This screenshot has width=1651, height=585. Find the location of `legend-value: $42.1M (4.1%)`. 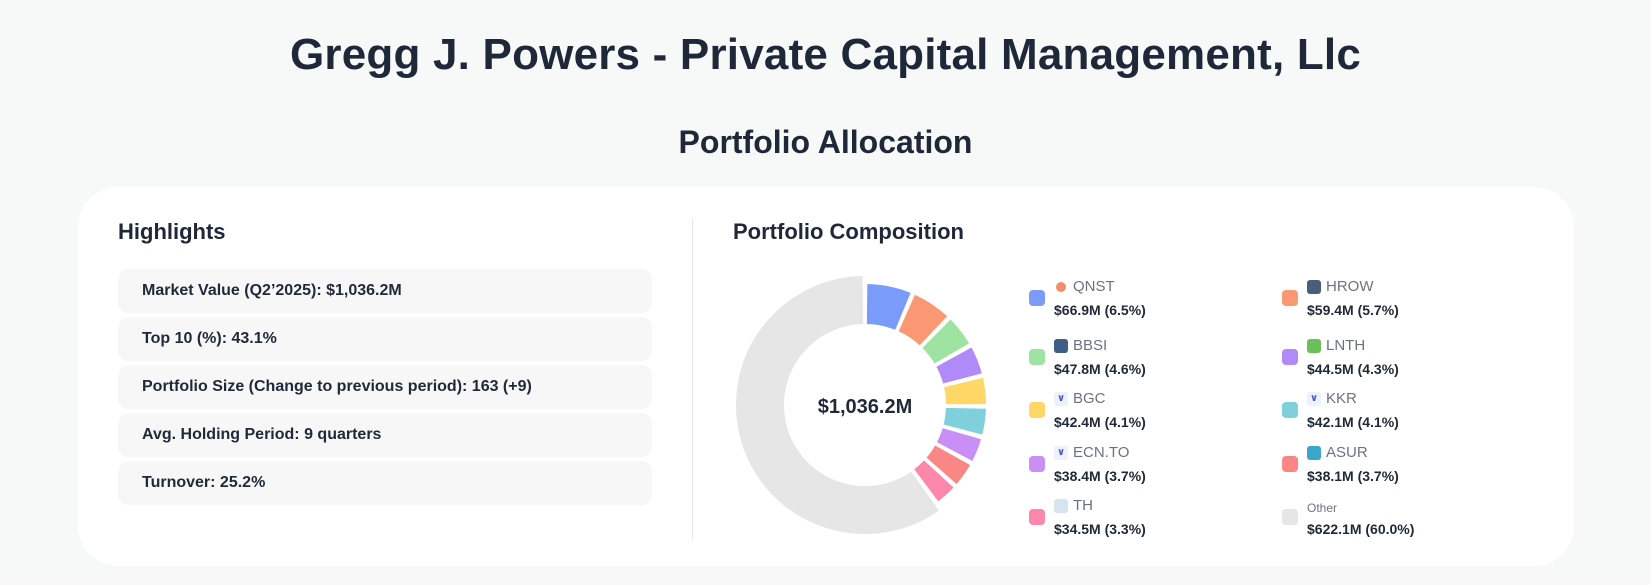

legend-value: $42.1M (4.1%) is located at coordinates (1353, 422).